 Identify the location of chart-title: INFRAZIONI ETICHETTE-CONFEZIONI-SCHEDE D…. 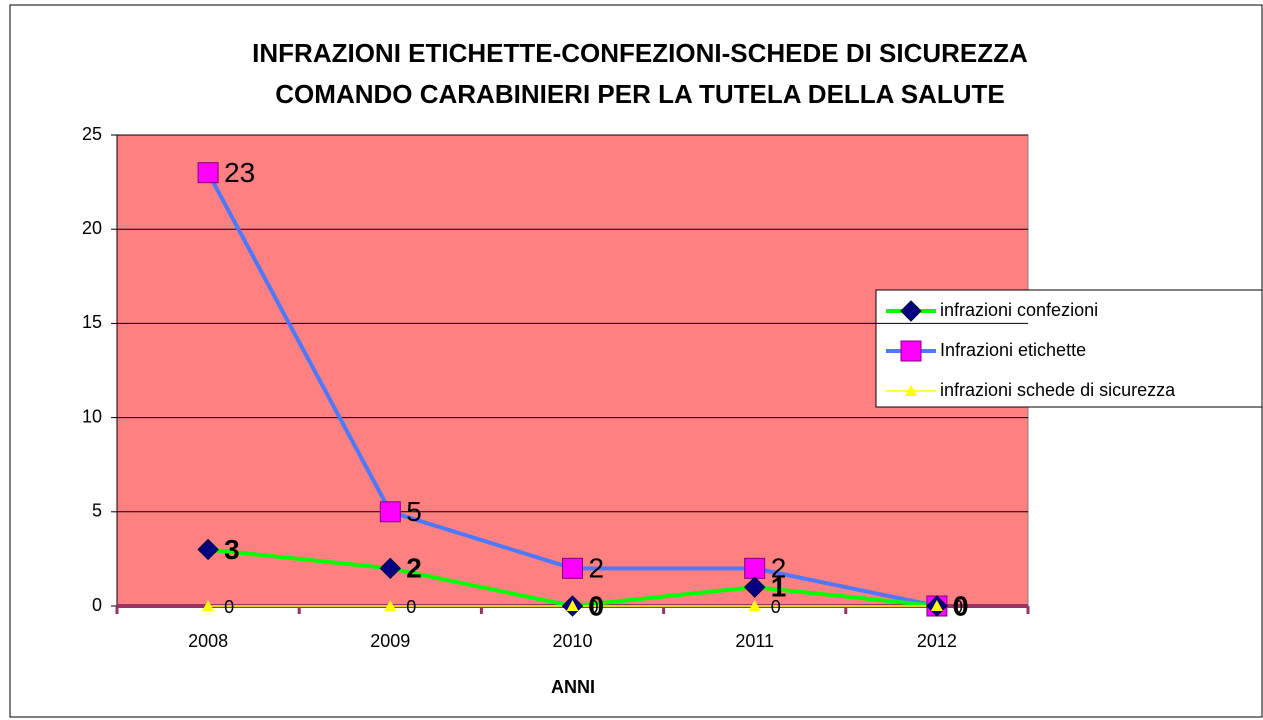
(640, 53).